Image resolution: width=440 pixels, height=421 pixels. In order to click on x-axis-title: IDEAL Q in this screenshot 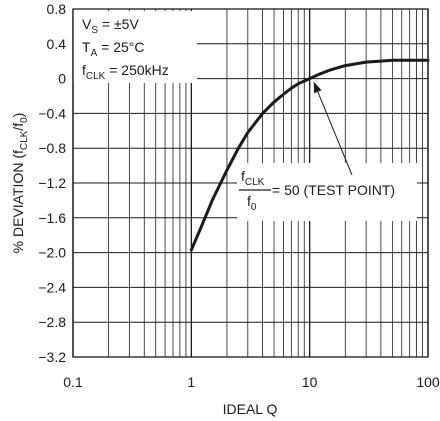, I will do `click(250, 409)`.